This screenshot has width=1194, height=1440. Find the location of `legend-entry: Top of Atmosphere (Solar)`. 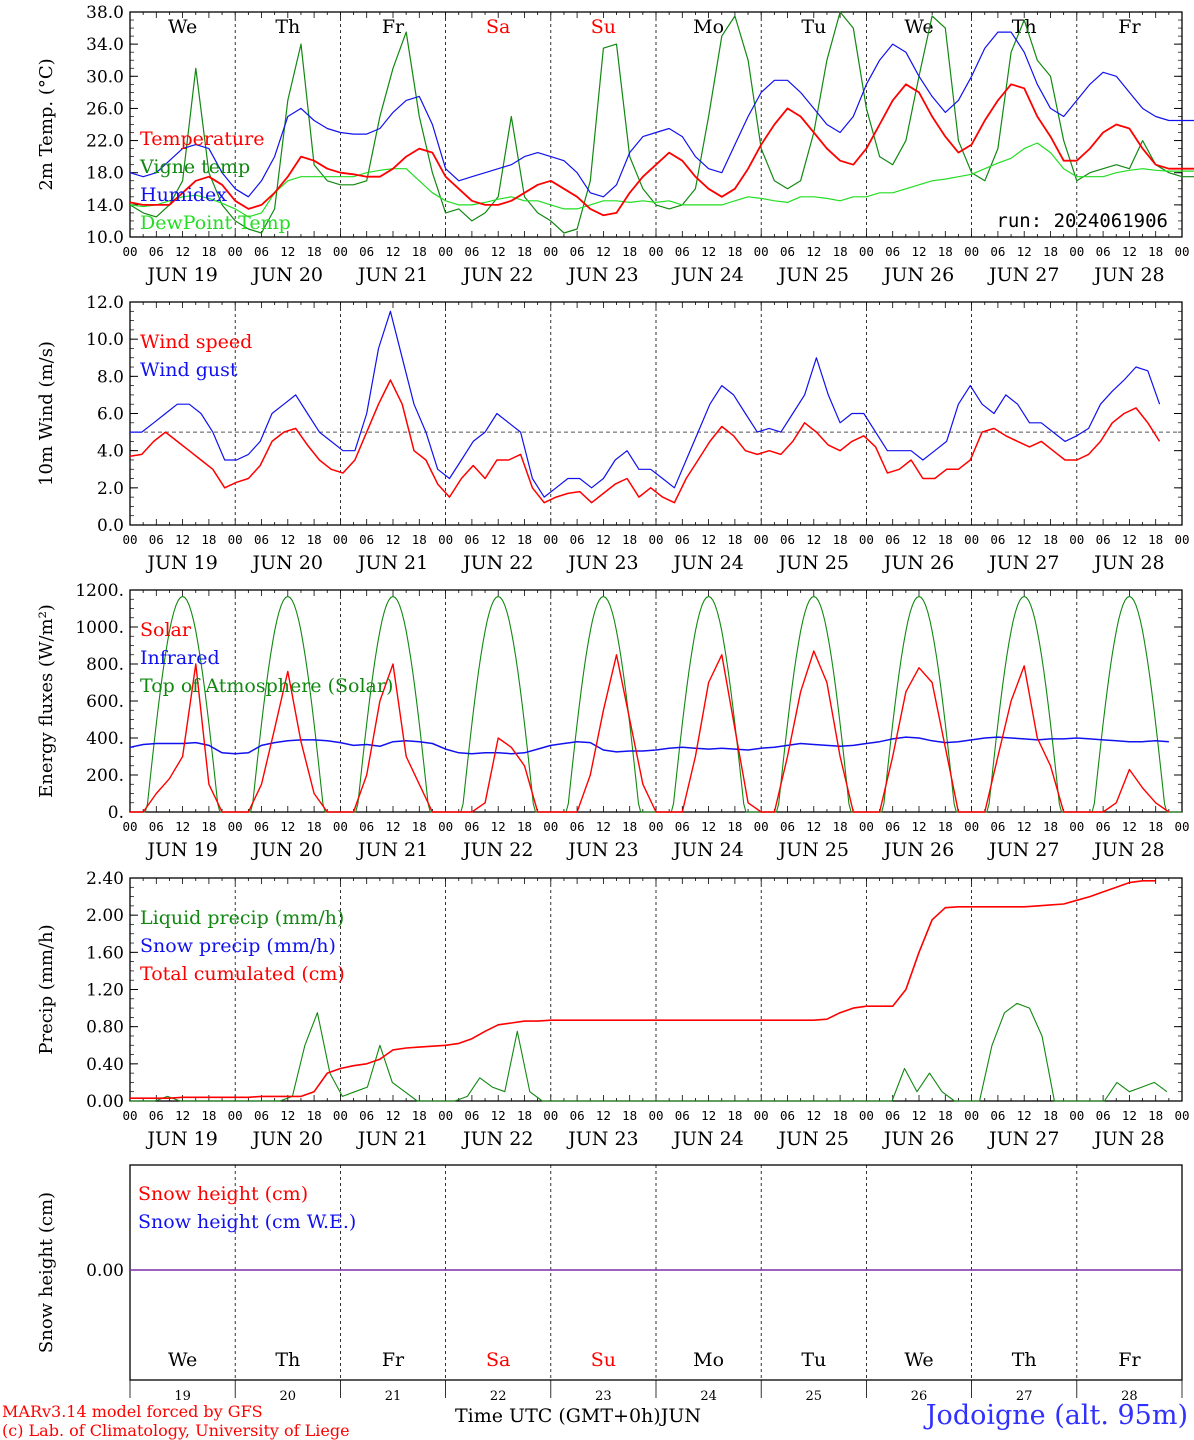

legend-entry: Top of Atmosphere (Solar) is located at coordinates (266, 686).